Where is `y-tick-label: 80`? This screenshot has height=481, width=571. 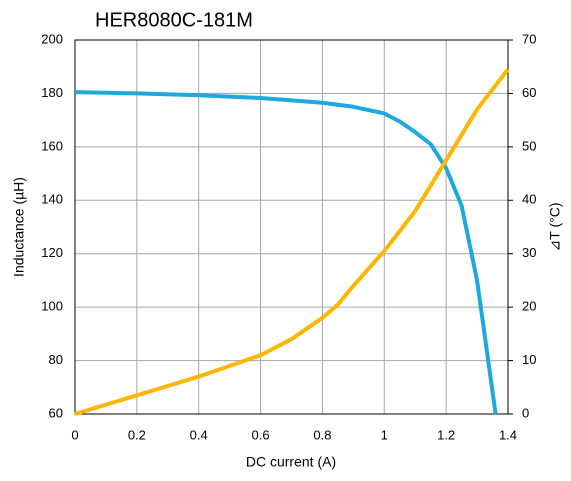
y-tick-label: 80 is located at coordinates (56, 359).